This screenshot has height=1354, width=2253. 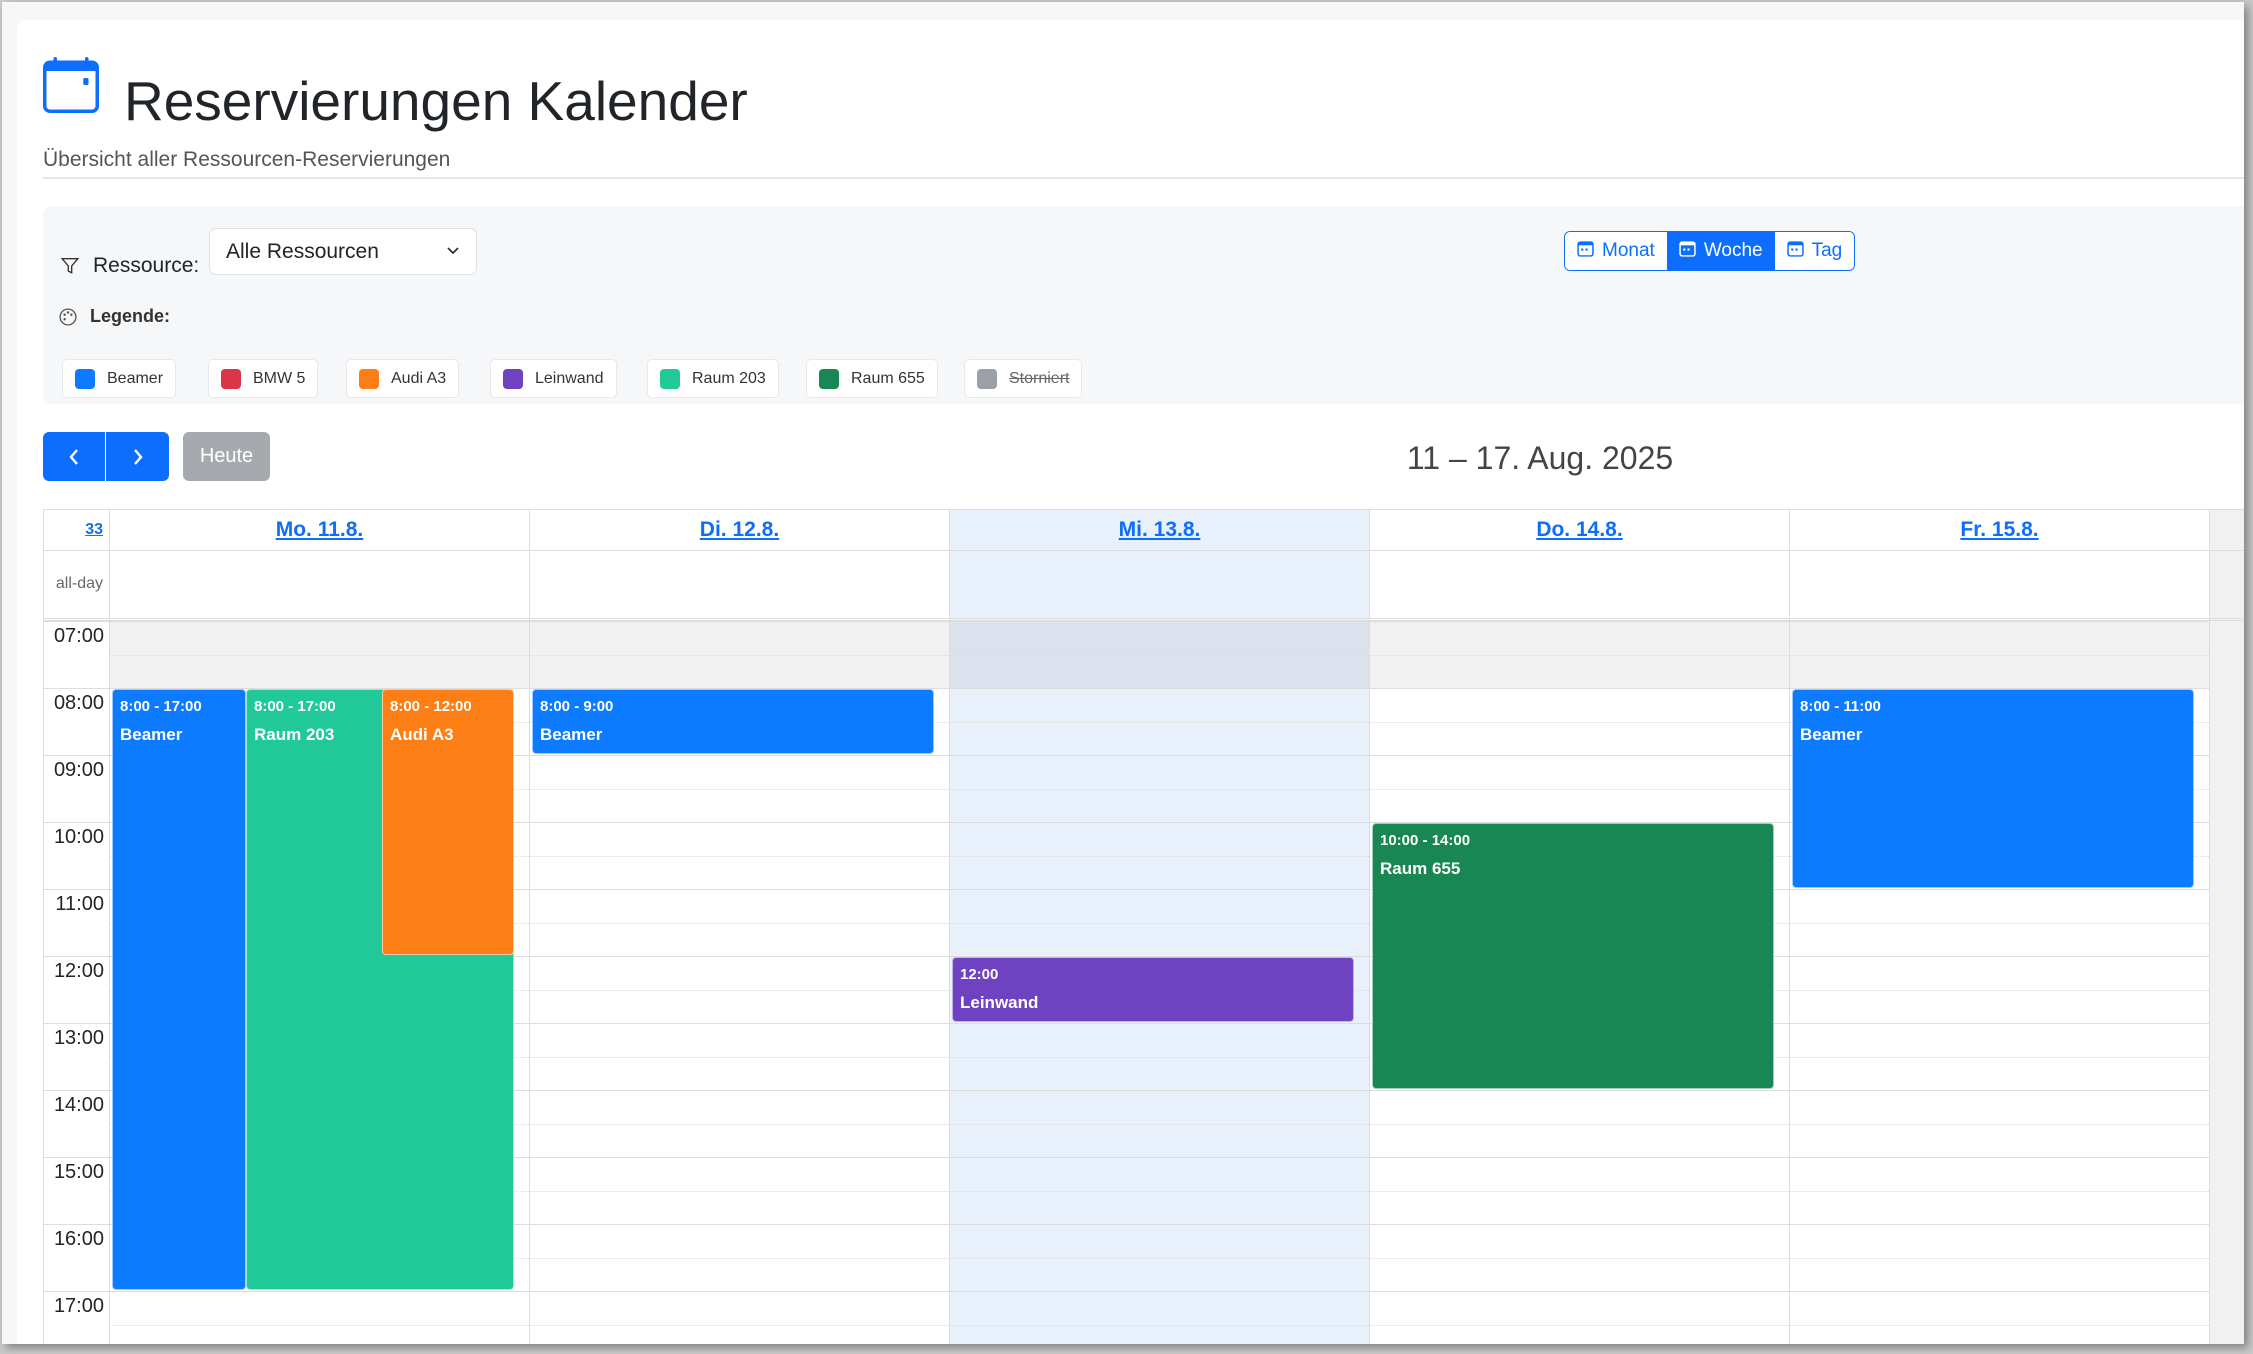 What do you see at coordinates (1999, 530) in the screenshot?
I see `day-header: Fr. 15.8.` at bounding box center [1999, 530].